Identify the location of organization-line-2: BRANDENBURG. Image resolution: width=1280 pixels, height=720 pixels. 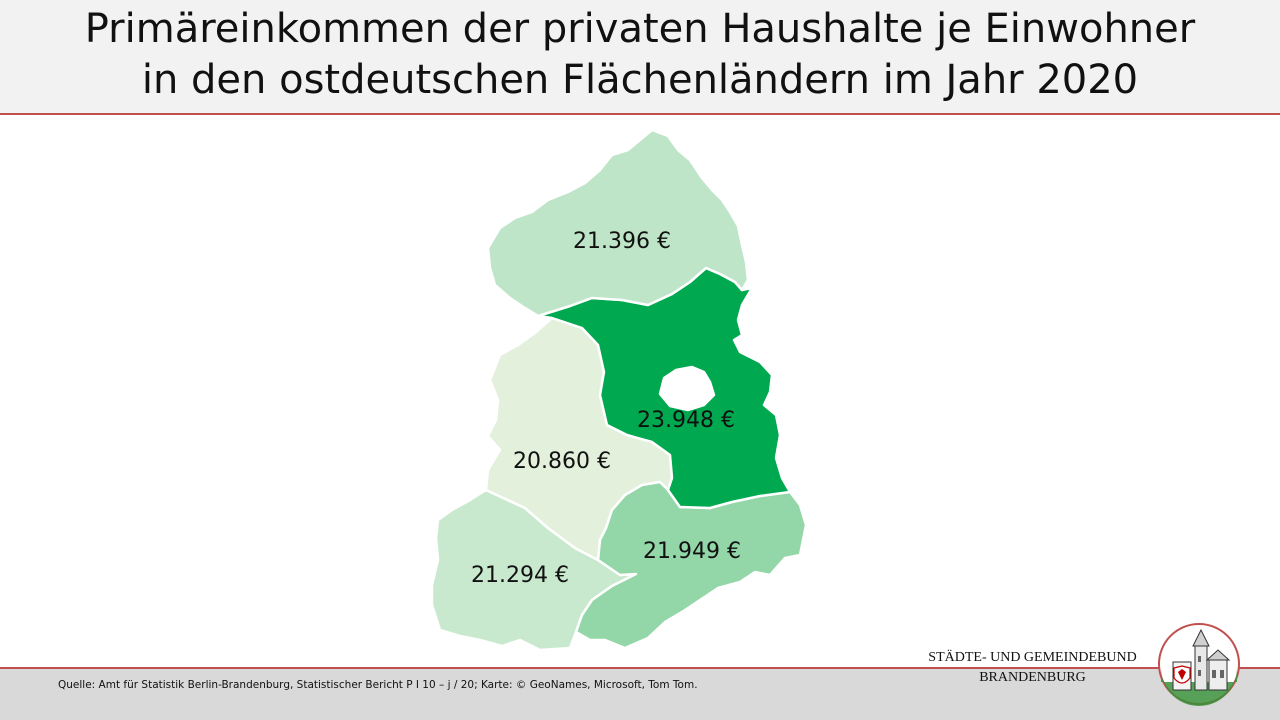
(1032, 677).